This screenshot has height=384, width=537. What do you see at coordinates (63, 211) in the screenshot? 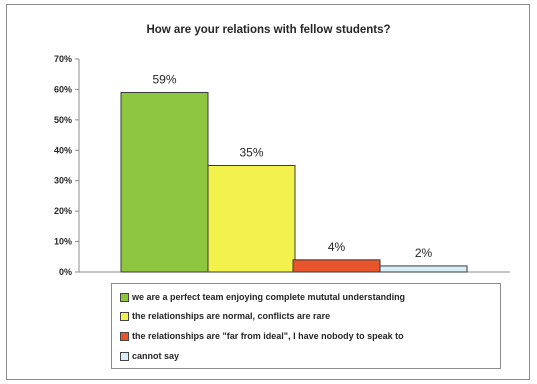
I see `y-tick-label: 20%` at bounding box center [63, 211].